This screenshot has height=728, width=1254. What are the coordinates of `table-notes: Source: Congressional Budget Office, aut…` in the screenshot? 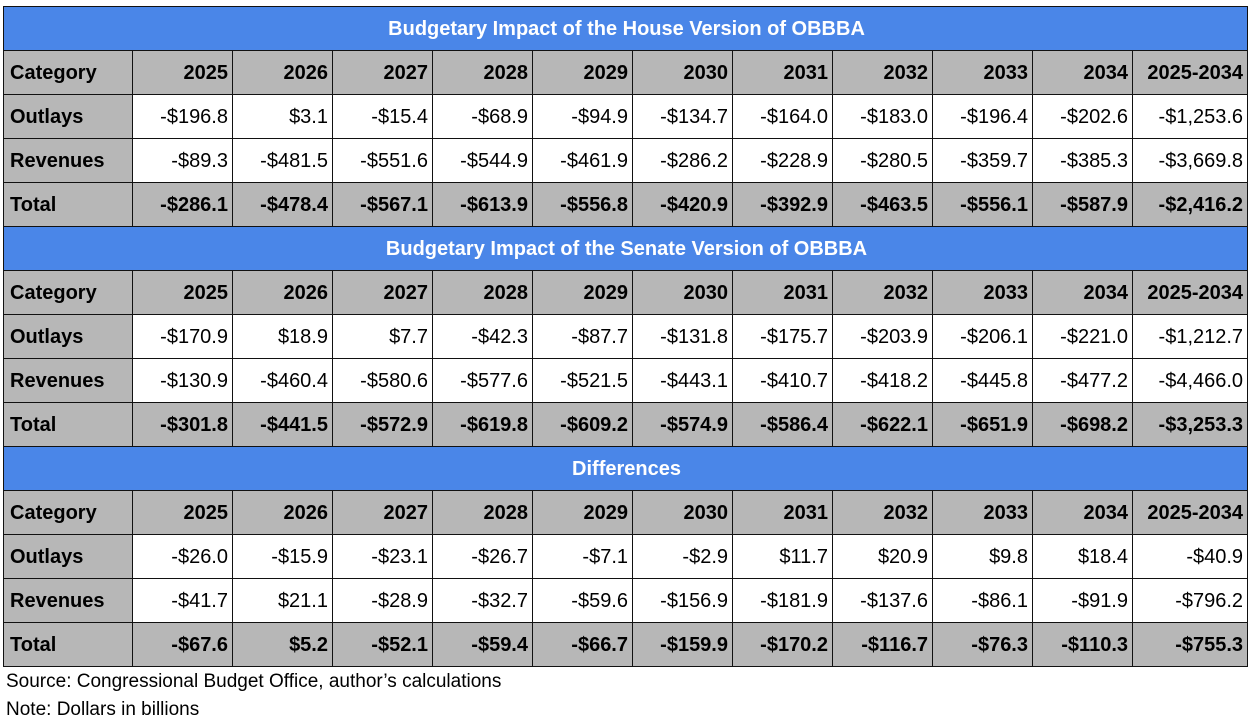 It's located at (253, 696).